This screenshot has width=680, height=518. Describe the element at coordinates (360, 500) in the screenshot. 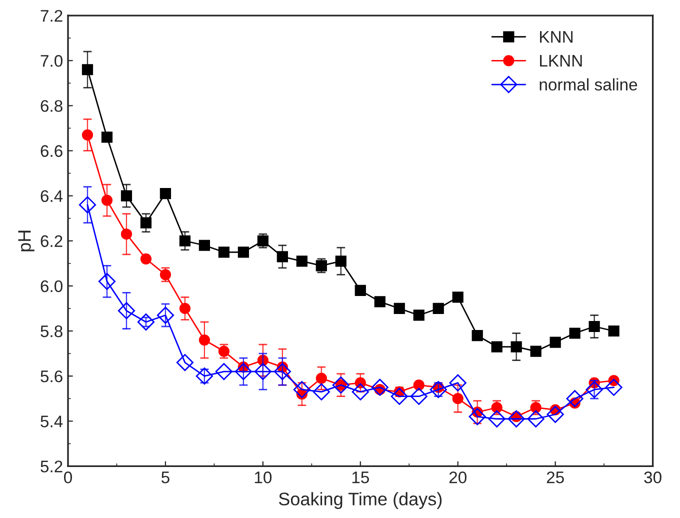

I see `x-axis-title: Soaking Time (days)` at that location.